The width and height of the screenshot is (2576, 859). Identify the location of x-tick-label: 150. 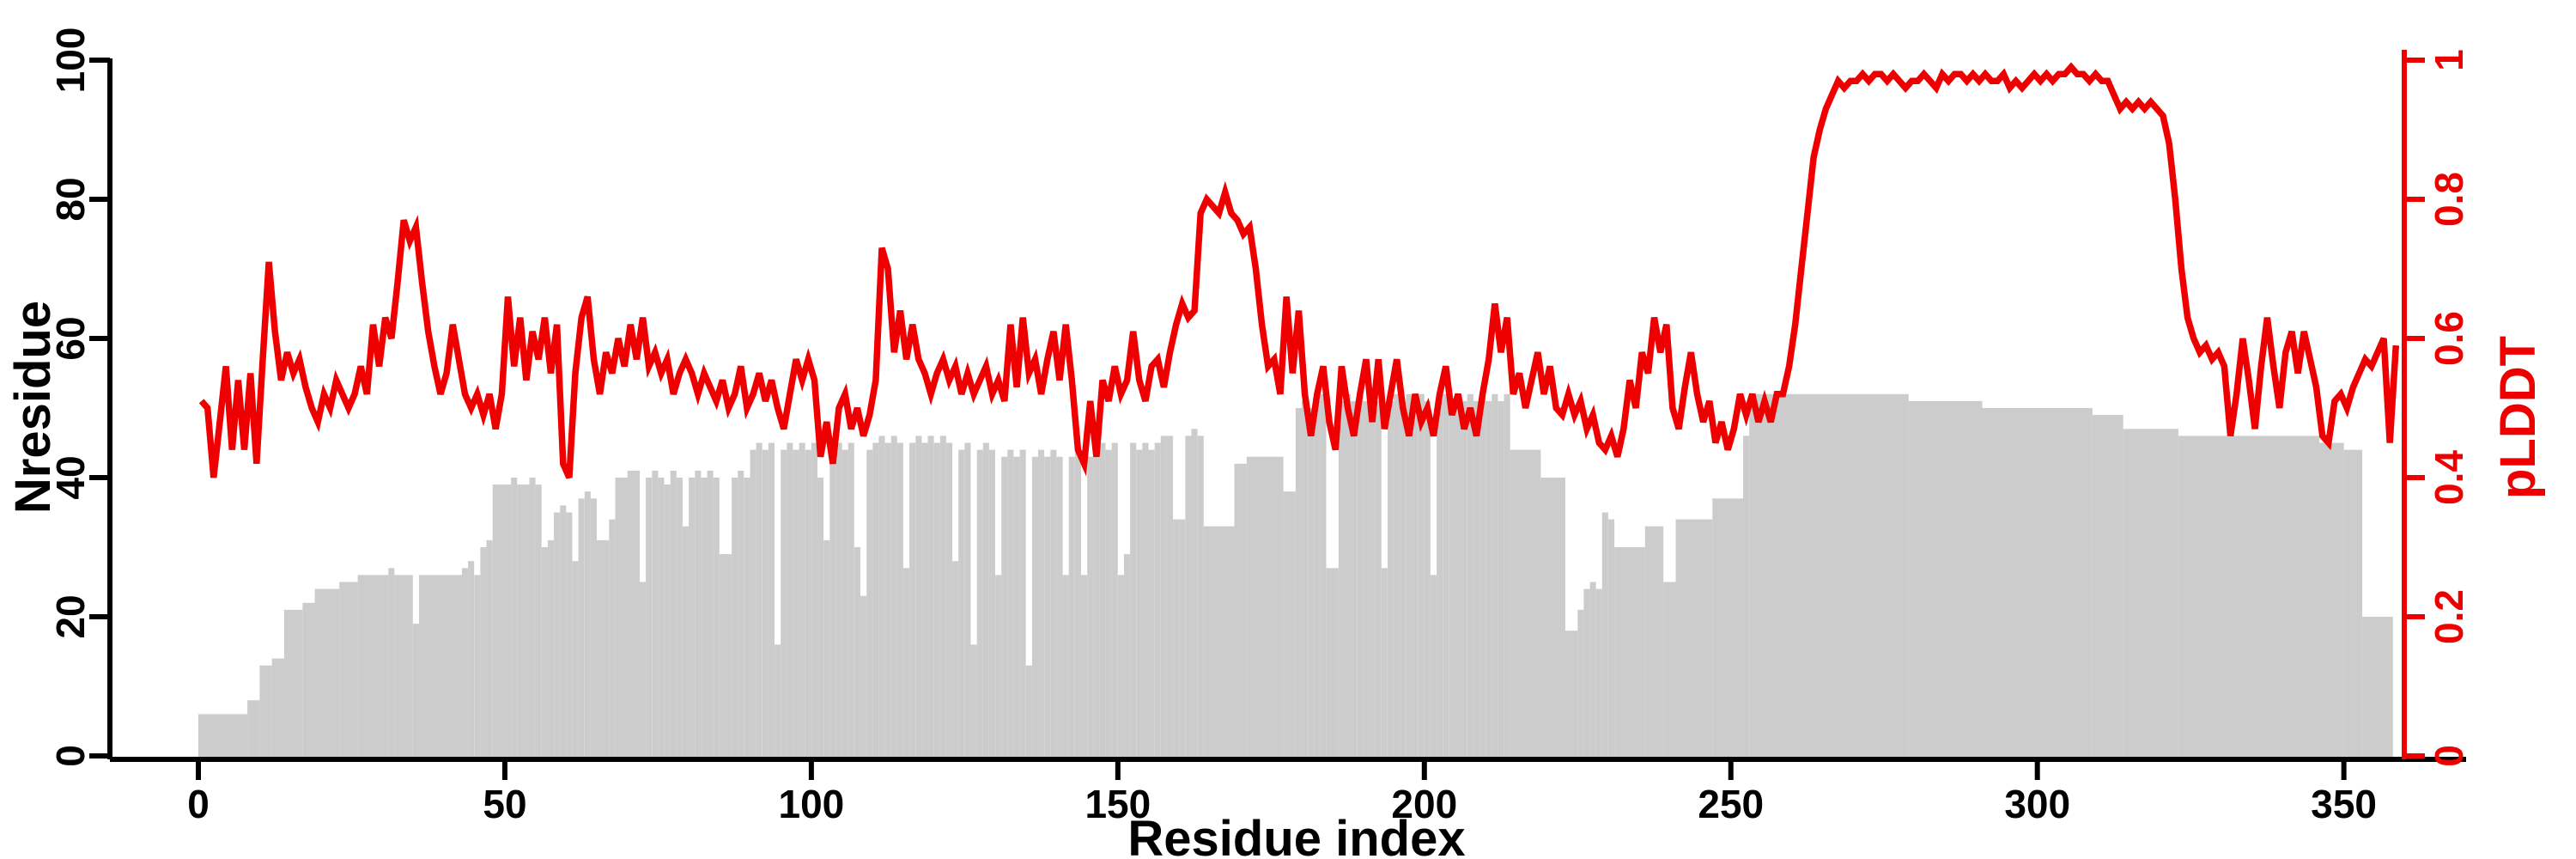
(1118, 804).